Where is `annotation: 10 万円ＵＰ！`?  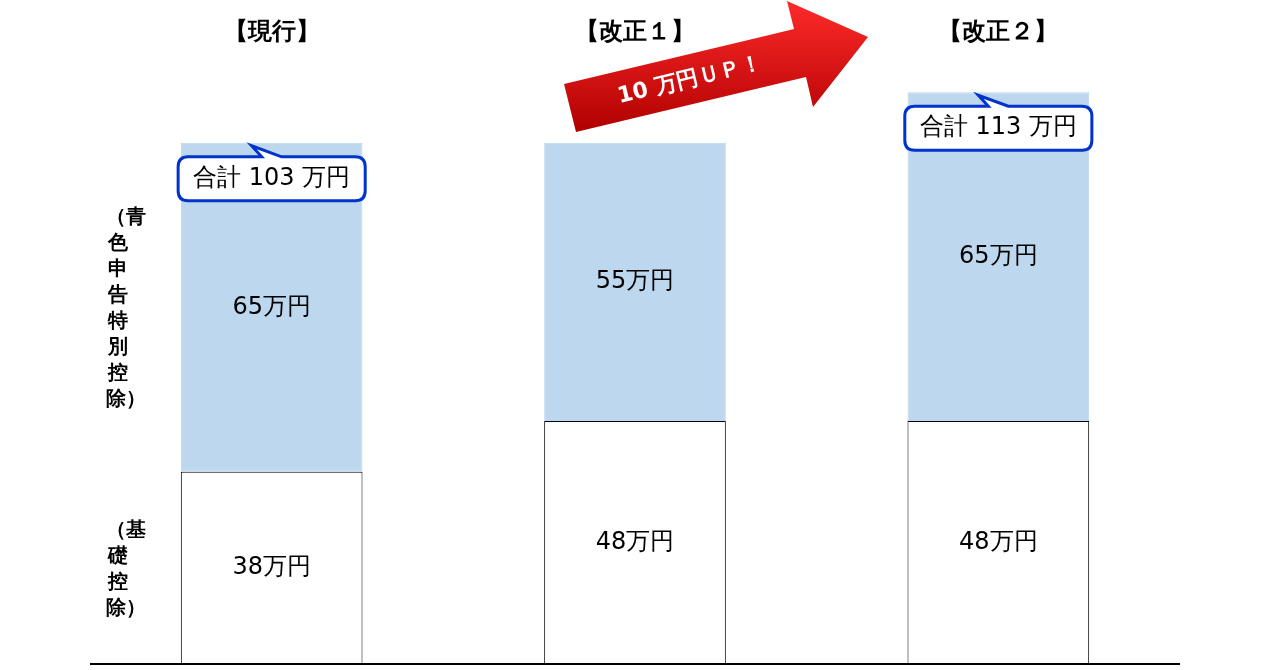 annotation: 10 万円ＵＰ！ is located at coordinates (689, 79).